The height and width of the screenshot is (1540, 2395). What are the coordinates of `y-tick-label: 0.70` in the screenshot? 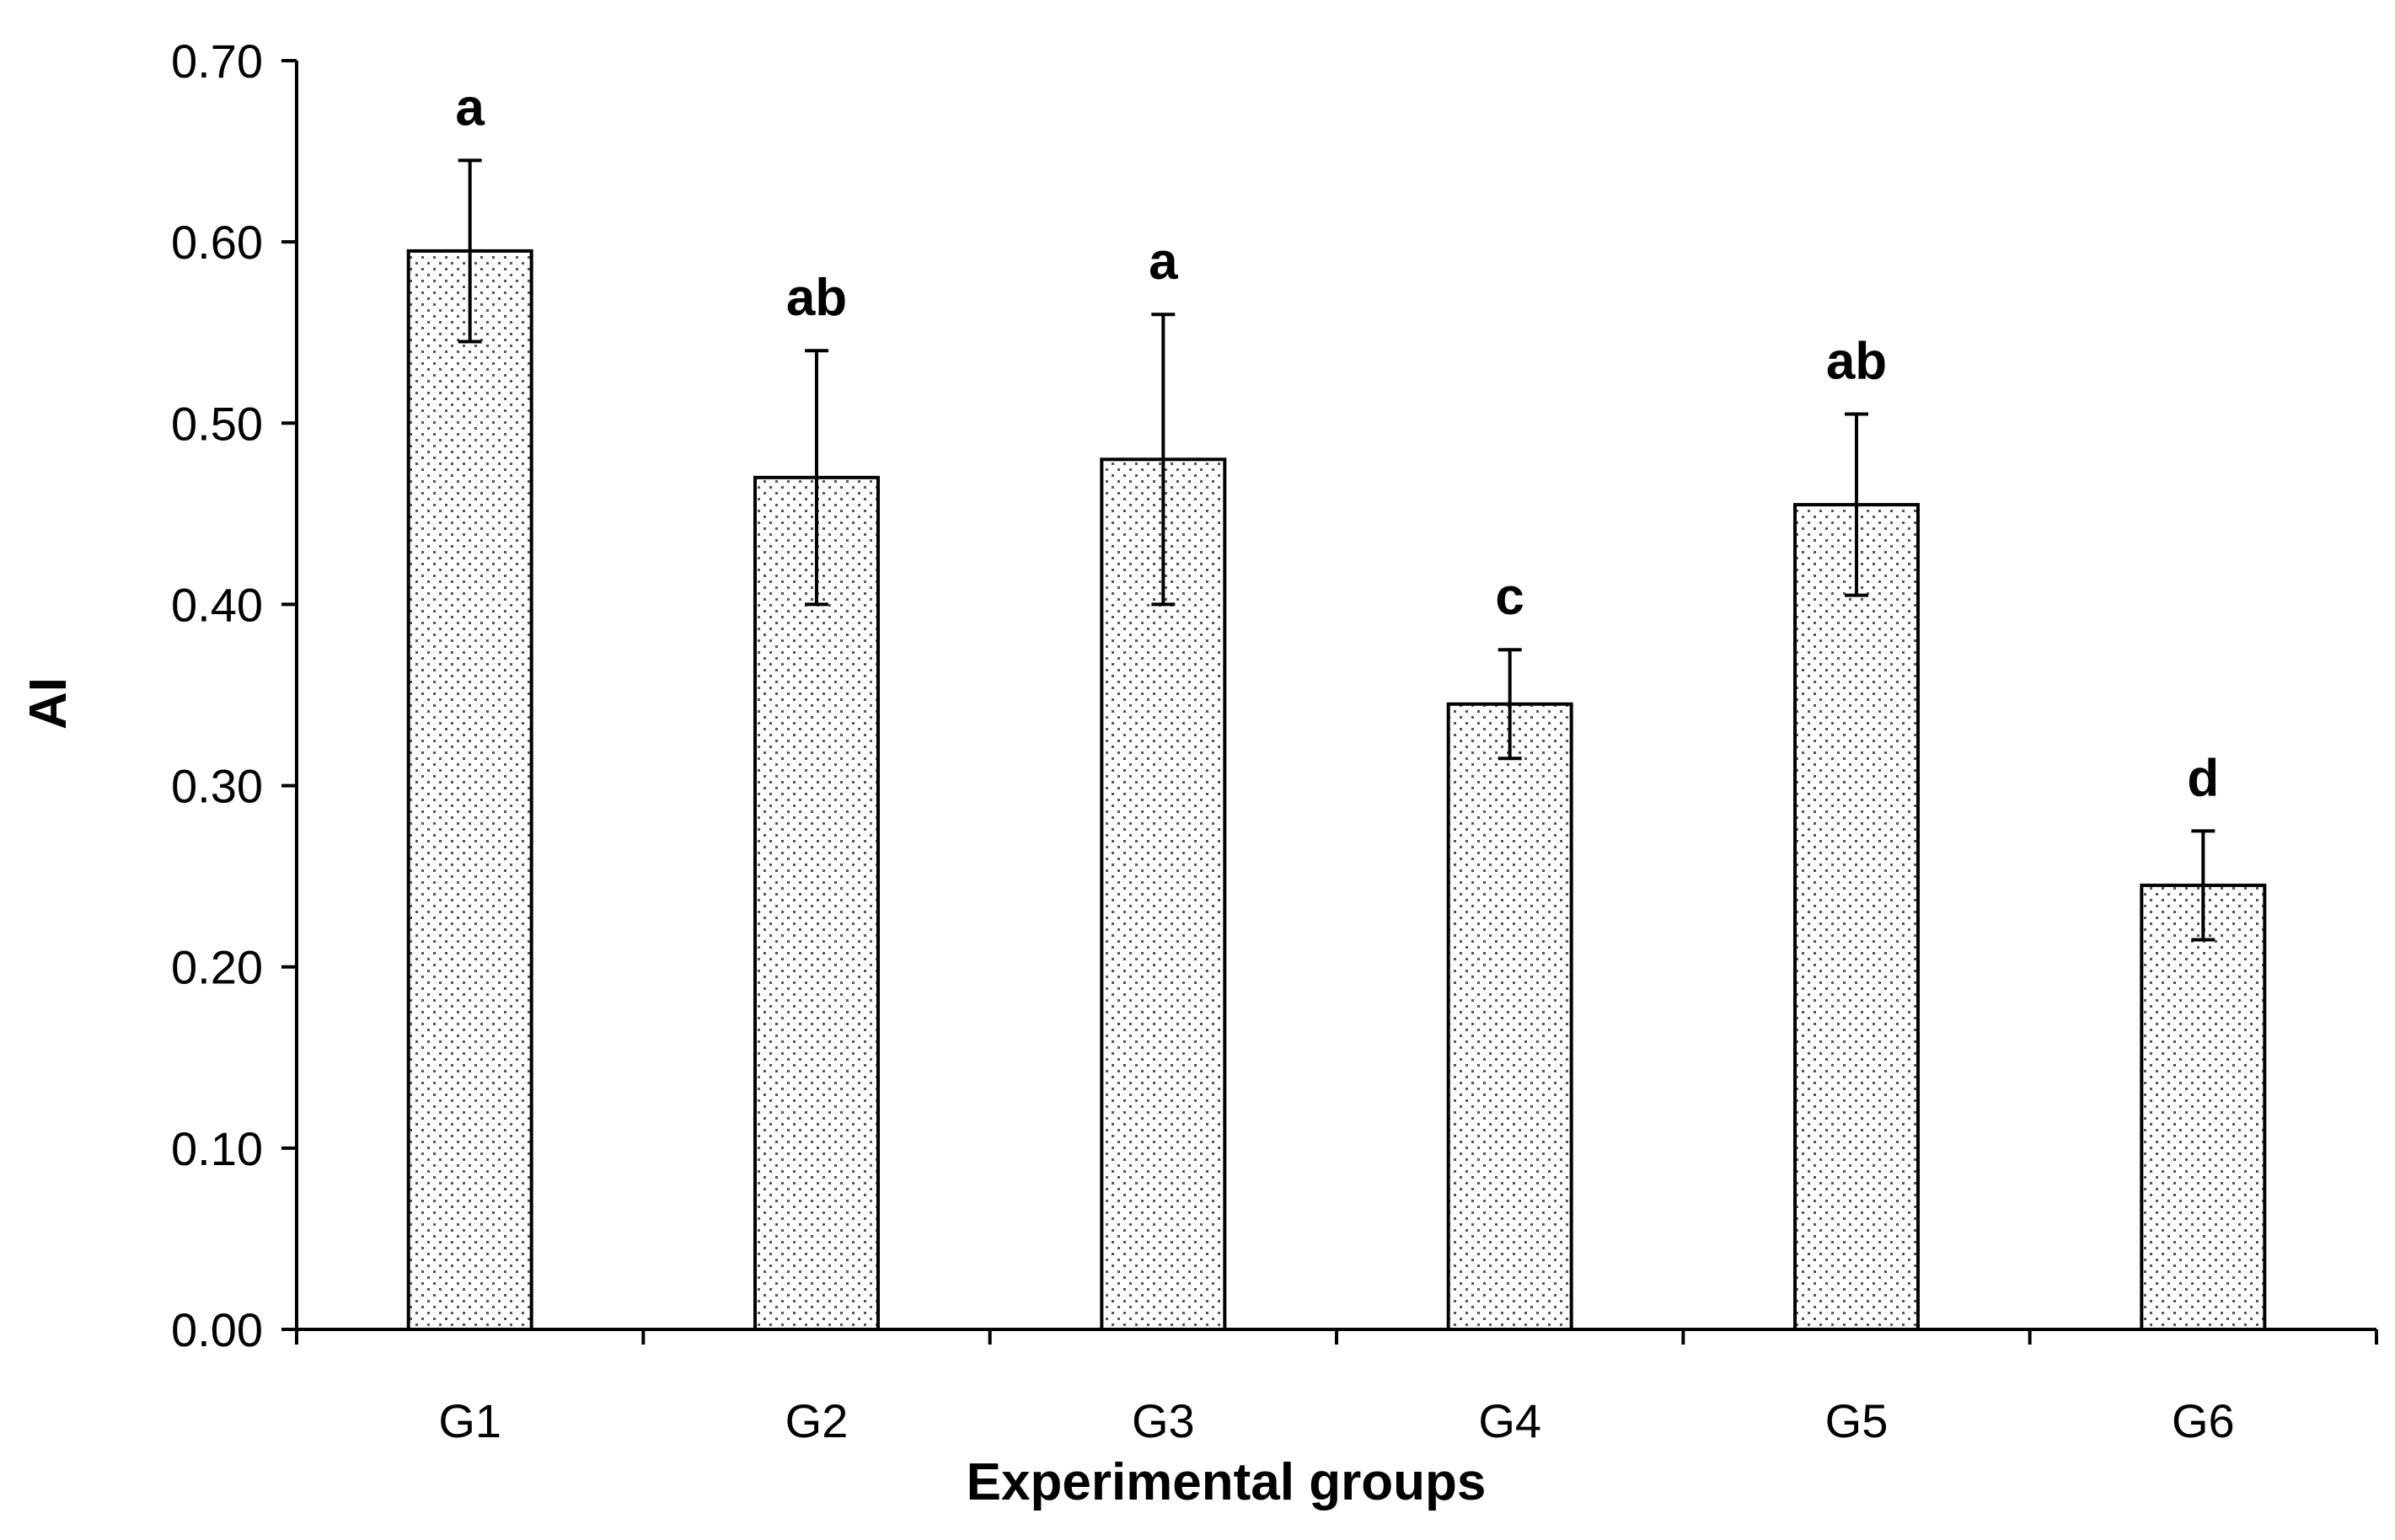 It's located at (217, 62).